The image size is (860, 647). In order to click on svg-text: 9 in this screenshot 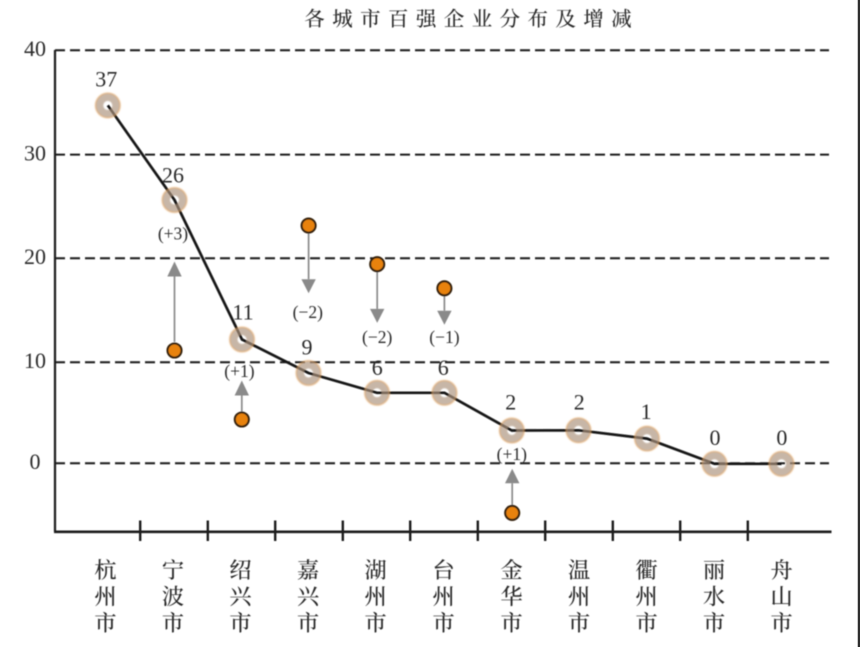, I will do `click(307, 347)`.